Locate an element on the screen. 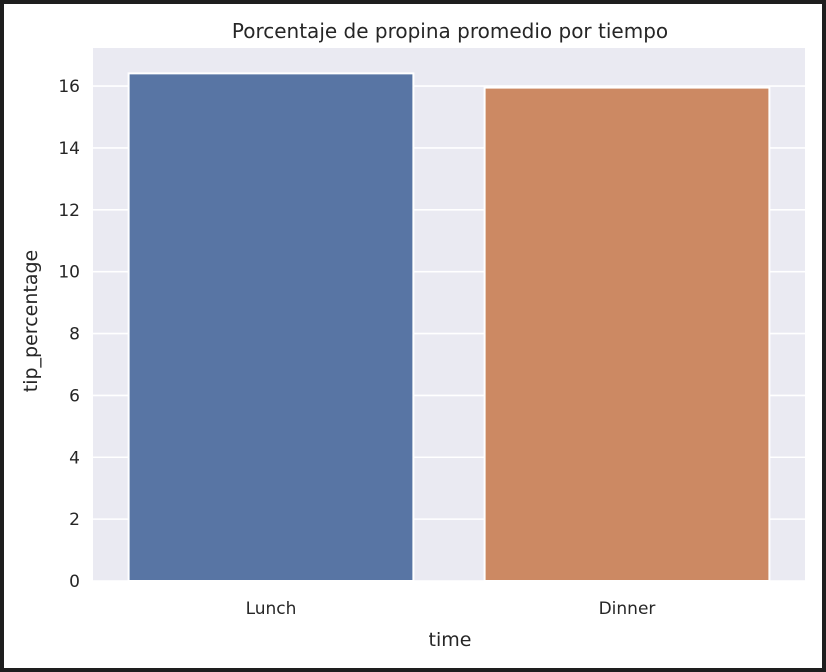 The width and height of the screenshot is (826, 672). x-tick-labels: Lunch Dinner is located at coordinates (451, 609).